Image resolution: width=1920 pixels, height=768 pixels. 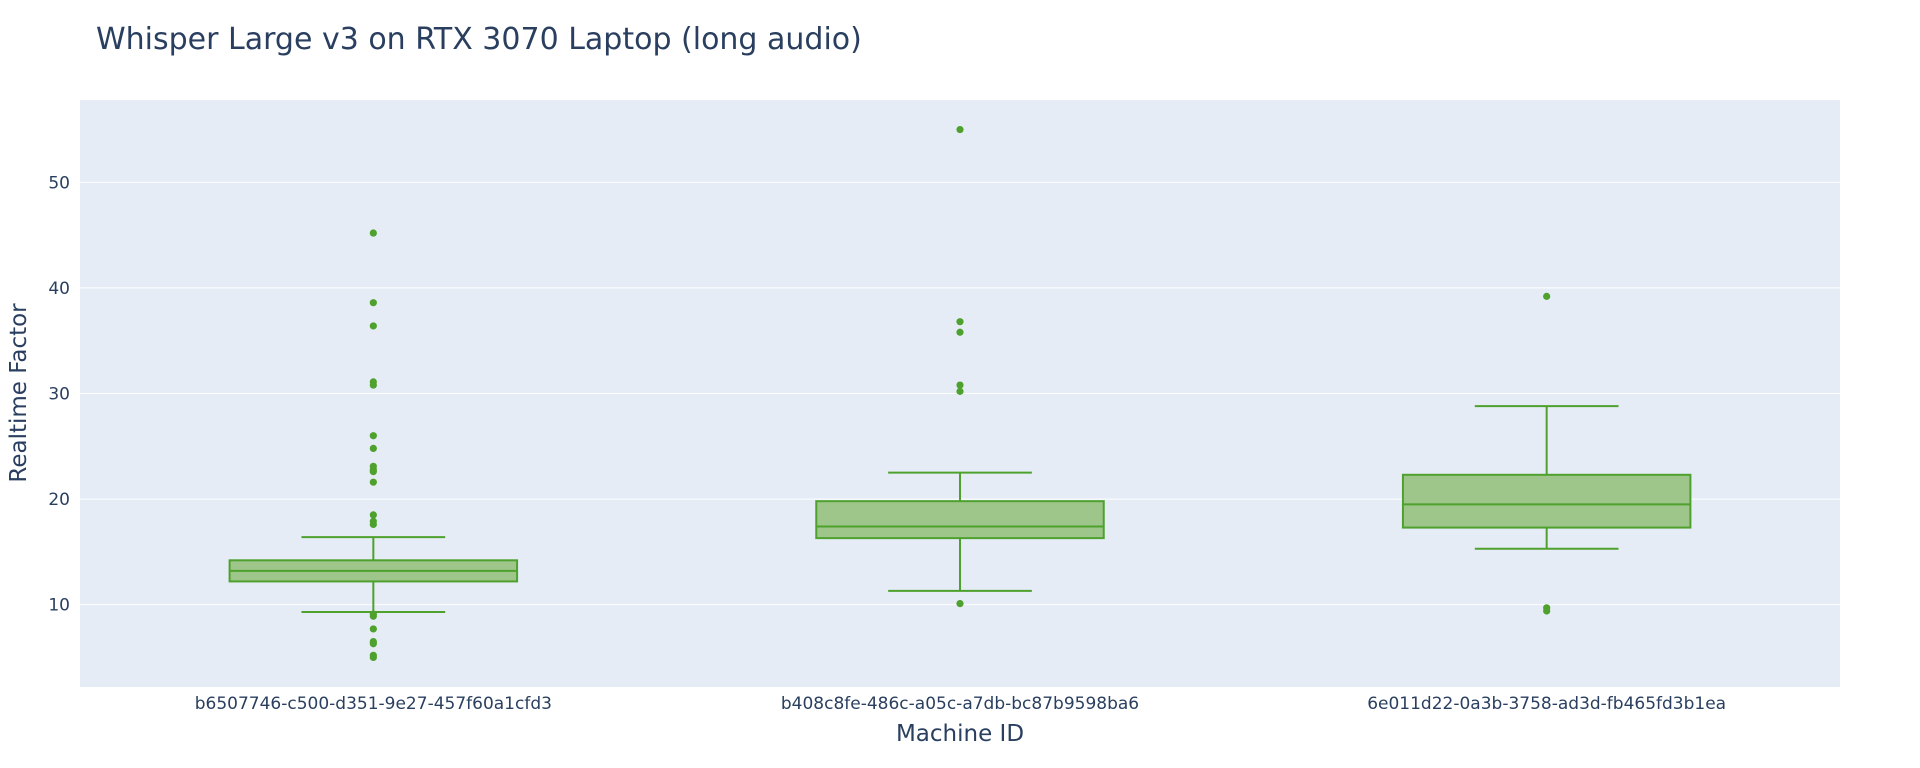 I want to click on y-tick-label: 40, so click(x=59, y=289).